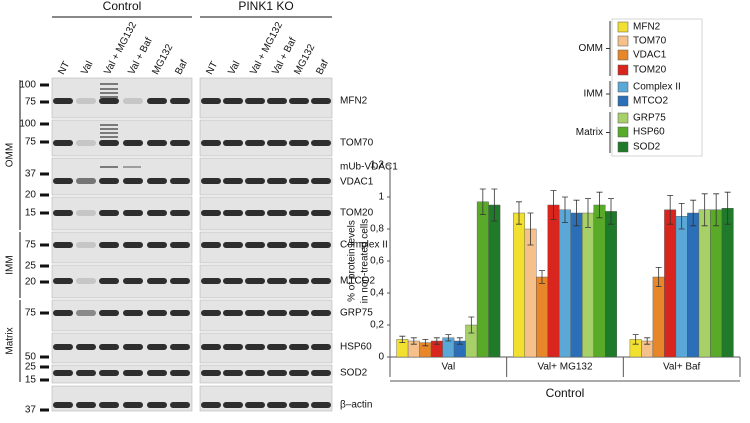  What do you see at coordinates (31, 245) in the screenshot?
I see `mw-marker: 75` at bounding box center [31, 245].